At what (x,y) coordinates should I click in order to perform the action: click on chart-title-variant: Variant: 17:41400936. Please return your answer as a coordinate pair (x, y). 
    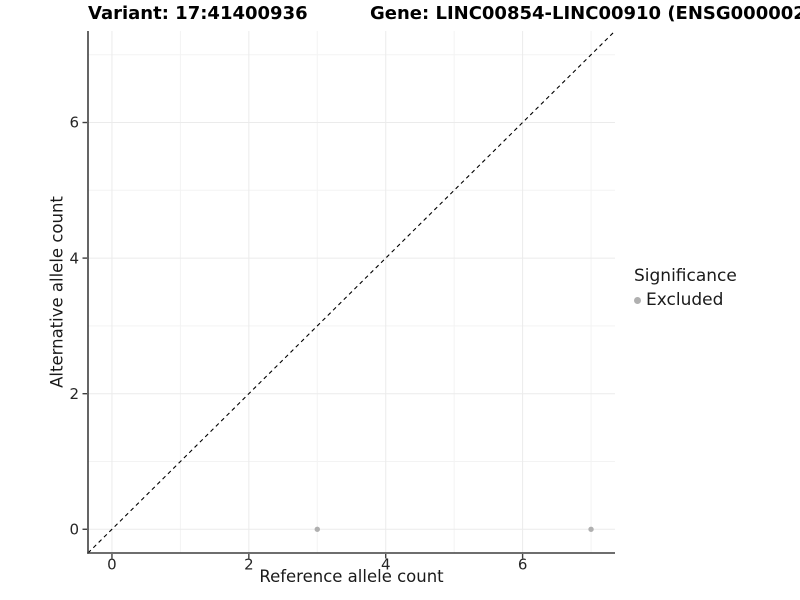
    Looking at the image, I should click on (198, 13).